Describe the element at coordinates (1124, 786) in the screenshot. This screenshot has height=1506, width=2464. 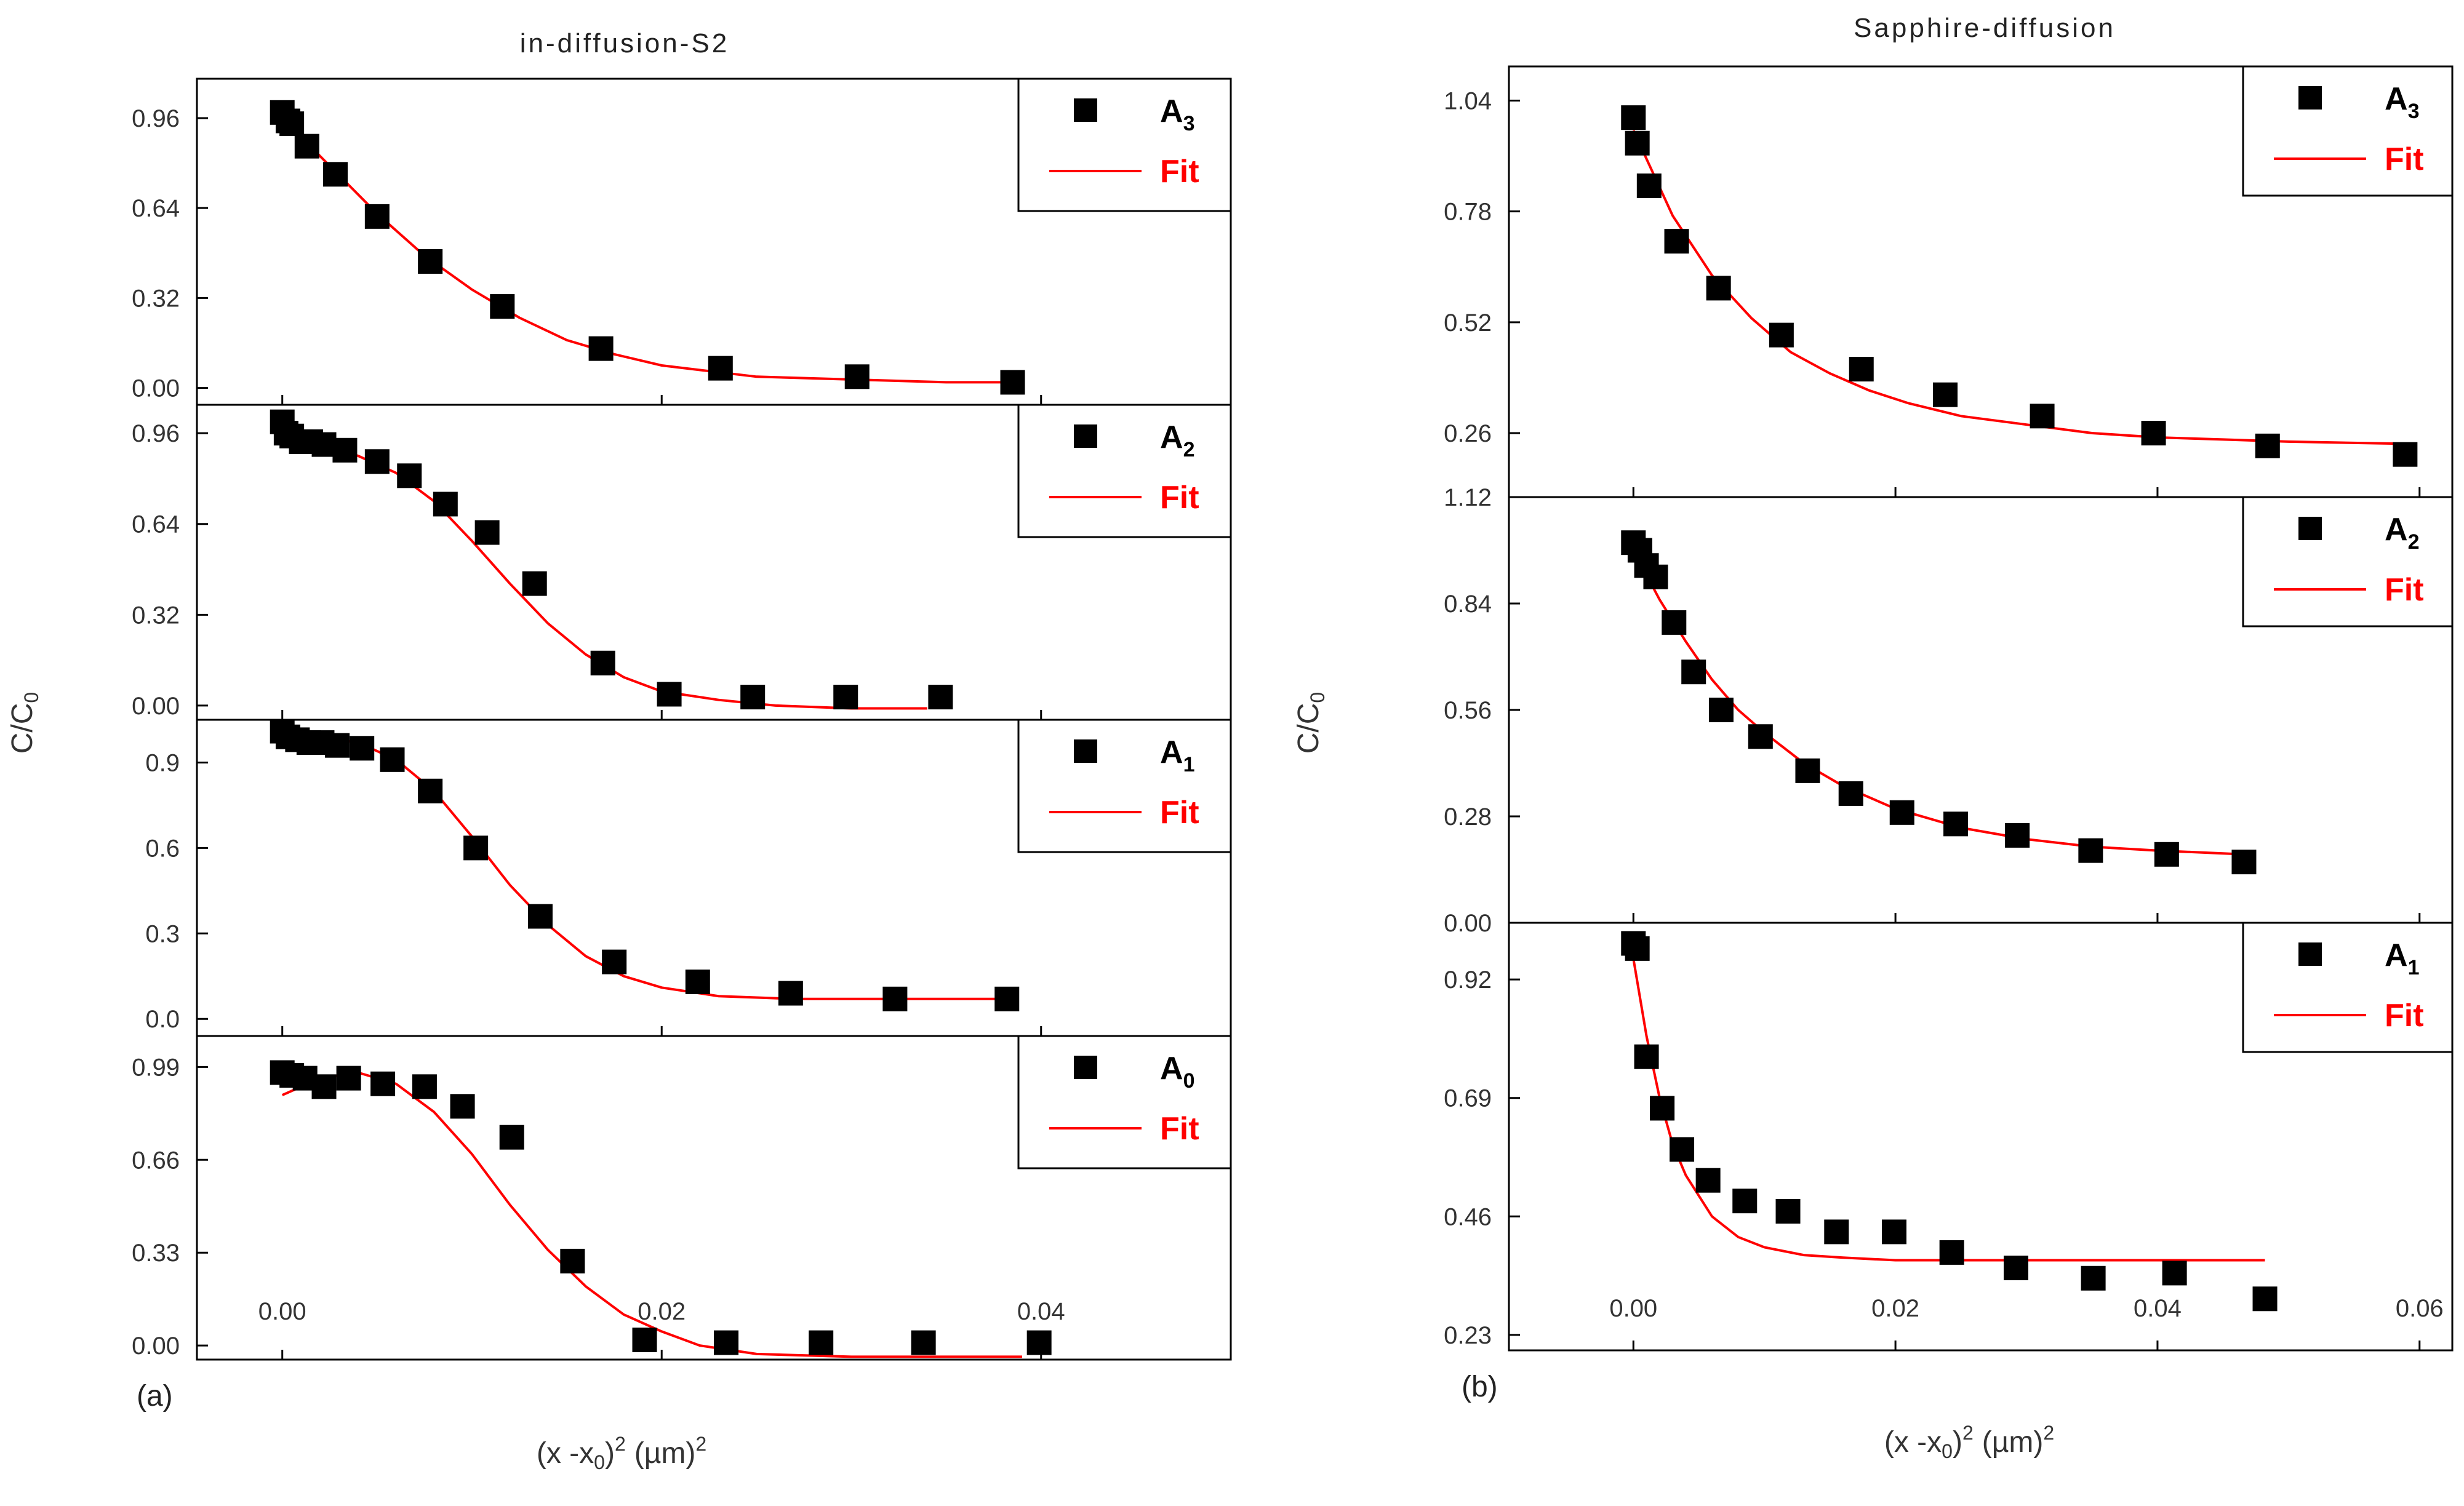
I see `legend: A1 Fit` at that location.